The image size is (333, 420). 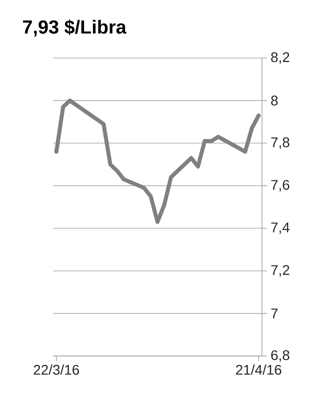 What do you see at coordinates (259, 369) in the screenshot?
I see `x-tick-label: 21/4/16` at bounding box center [259, 369].